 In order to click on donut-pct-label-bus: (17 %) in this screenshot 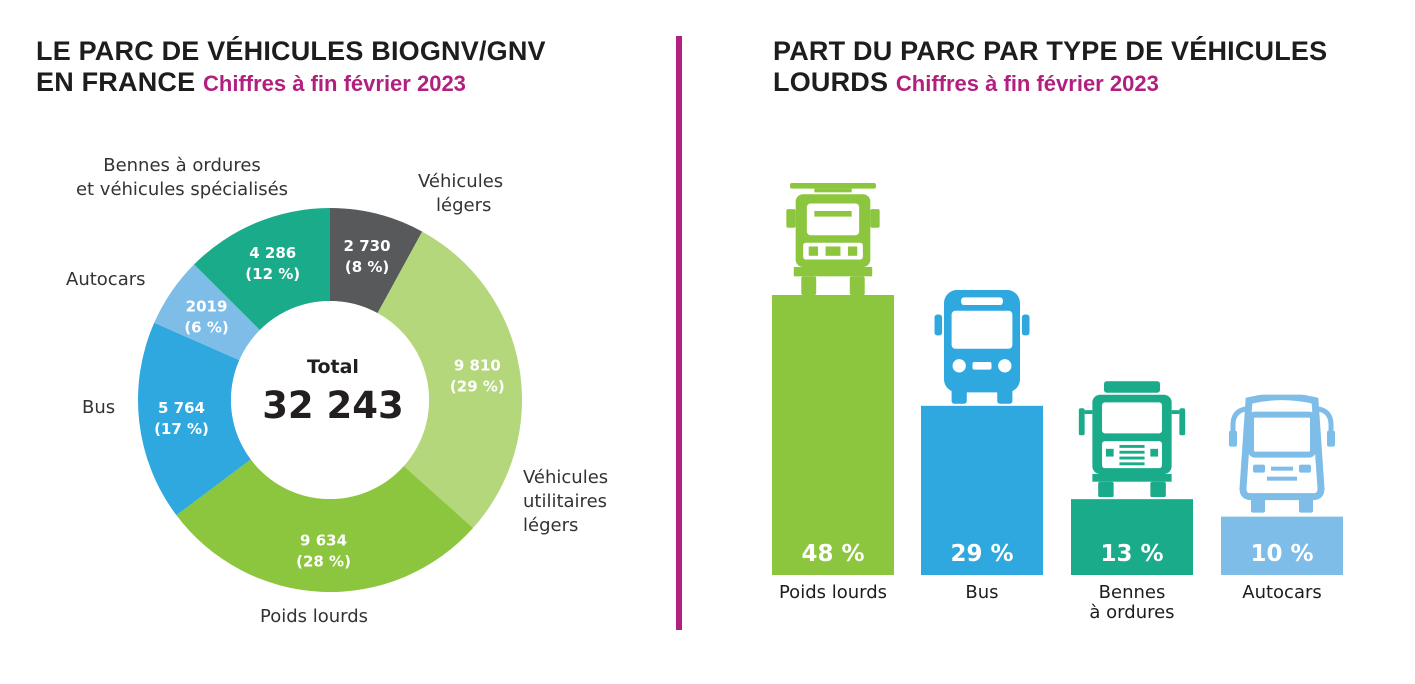, I will do `click(181, 429)`.